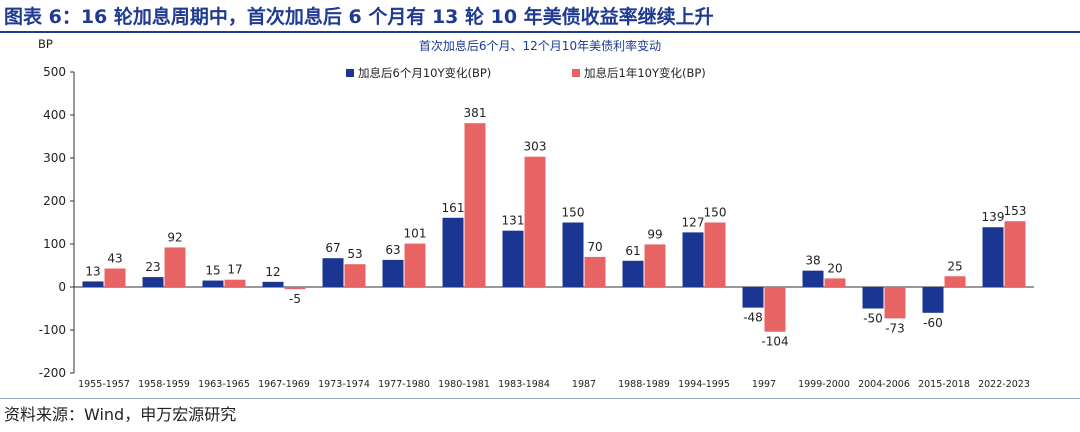  I want to click on data-label-6m: 63, so click(392, 250).